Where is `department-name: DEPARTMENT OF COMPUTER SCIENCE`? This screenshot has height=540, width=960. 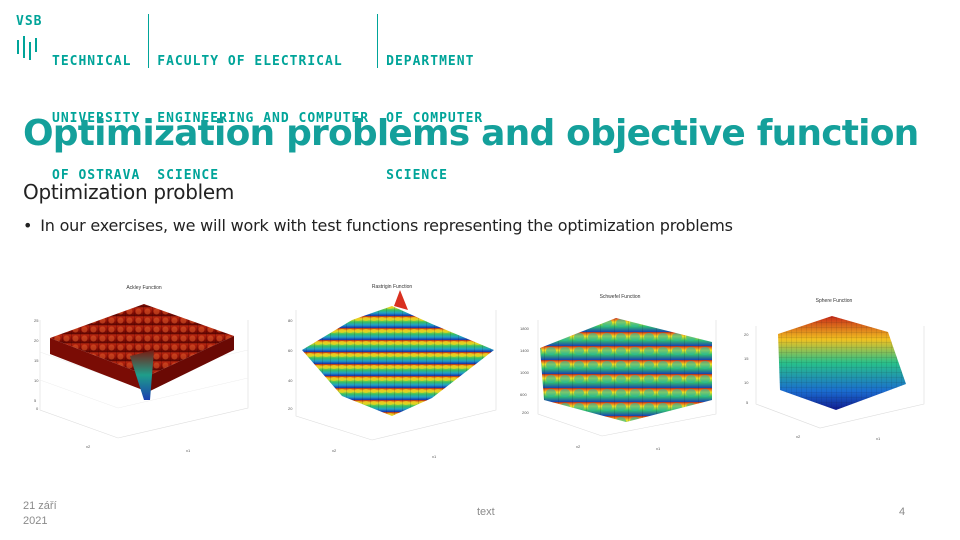 department-name: DEPARTMENT OF COMPUTER SCIENCE is located at coordinates (435, 118).